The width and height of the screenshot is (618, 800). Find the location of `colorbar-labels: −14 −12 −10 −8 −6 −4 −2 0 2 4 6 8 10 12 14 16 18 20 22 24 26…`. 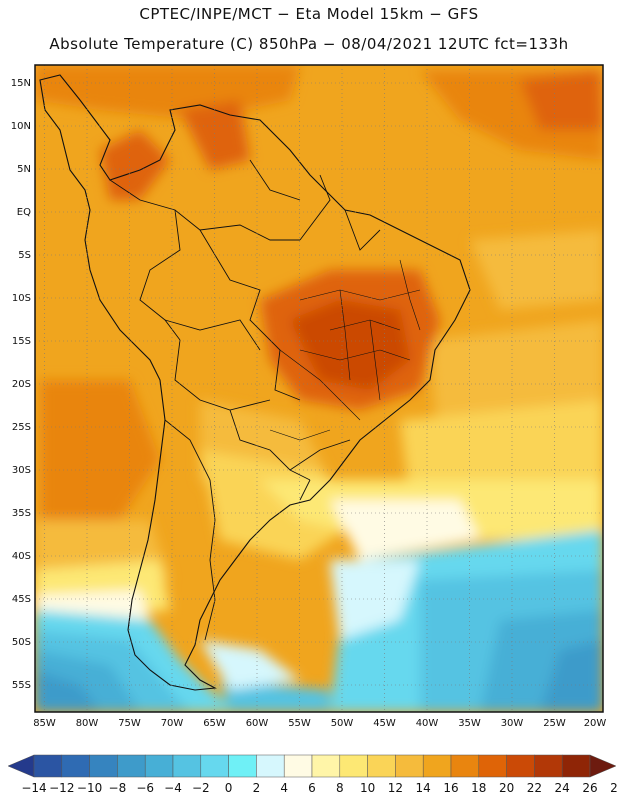

colorbar-labels: −14 −12 −10 −8 −6 −4 −2 0 2 4 6 8 10 12 14 16 18 20 22 24 26… is located at coordinates (319, 788).